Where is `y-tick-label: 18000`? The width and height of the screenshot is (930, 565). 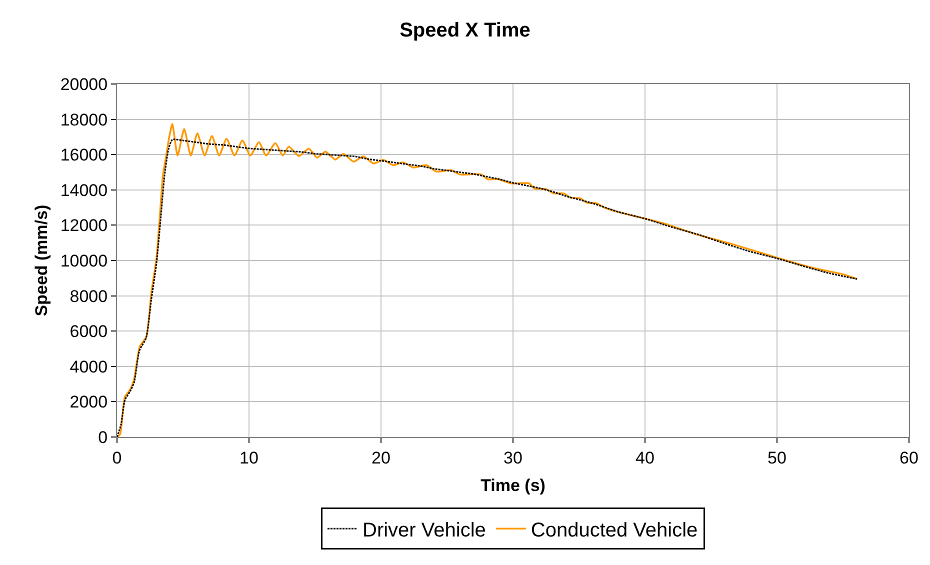 y-tick-label: 18000 is located at coordinates (84, 120).